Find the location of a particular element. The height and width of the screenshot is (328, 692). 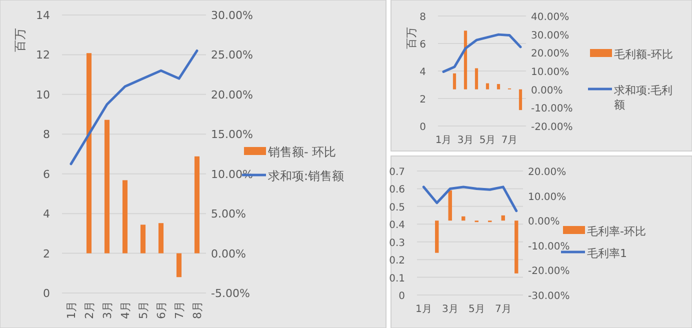

y2-tick-label: 25.00% is located at coordinates (232, 55).